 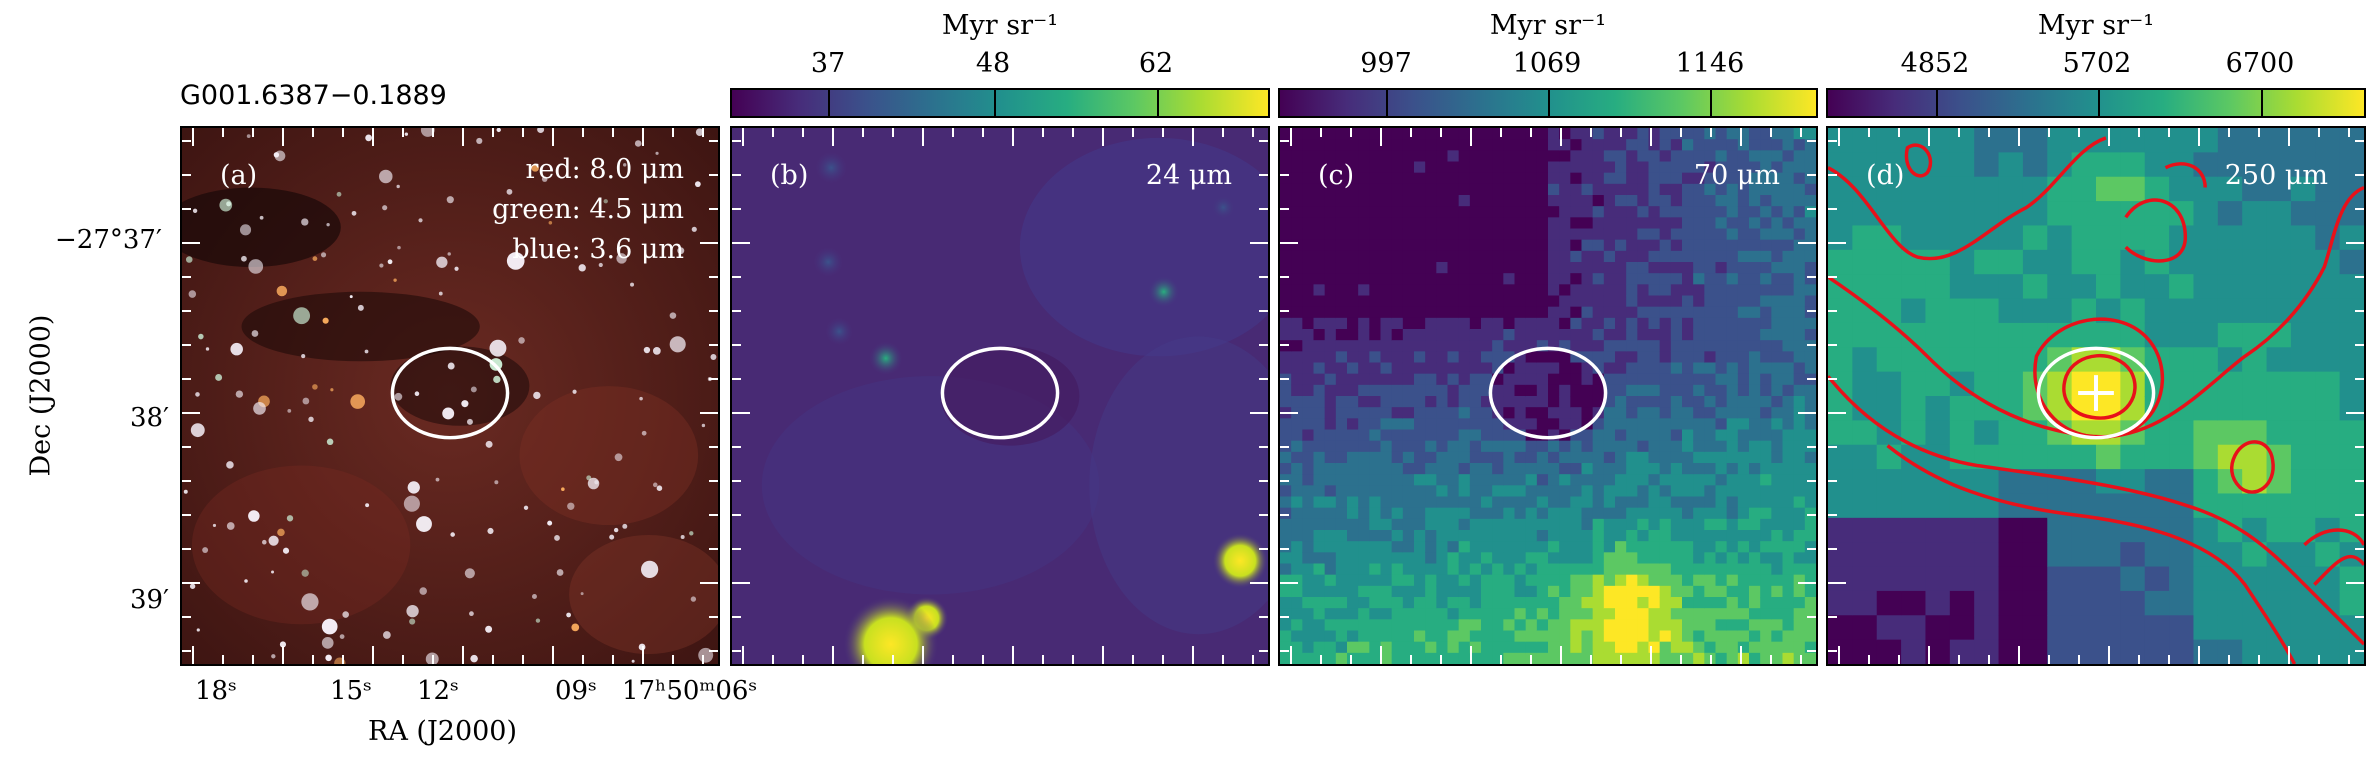 I want to click on colorbar-d-tick-2: 5702, so click(x=2097, y=63).